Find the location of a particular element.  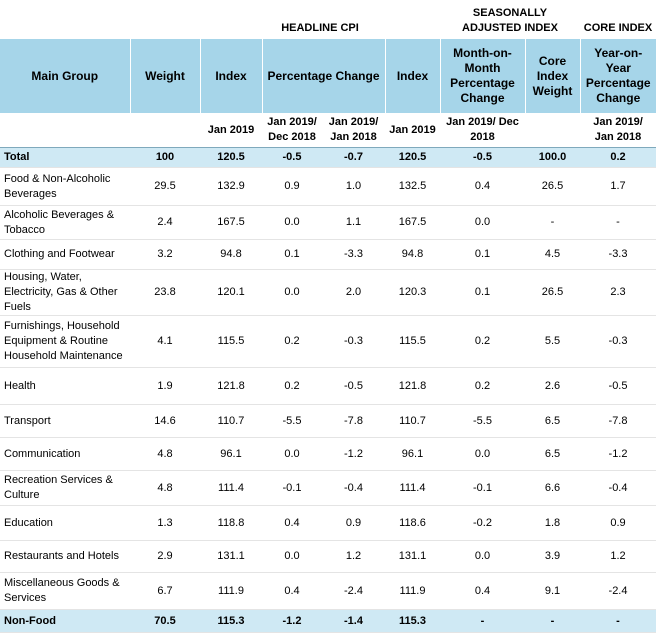

cell-value: 4.5 is located at coordinates (553, 254).